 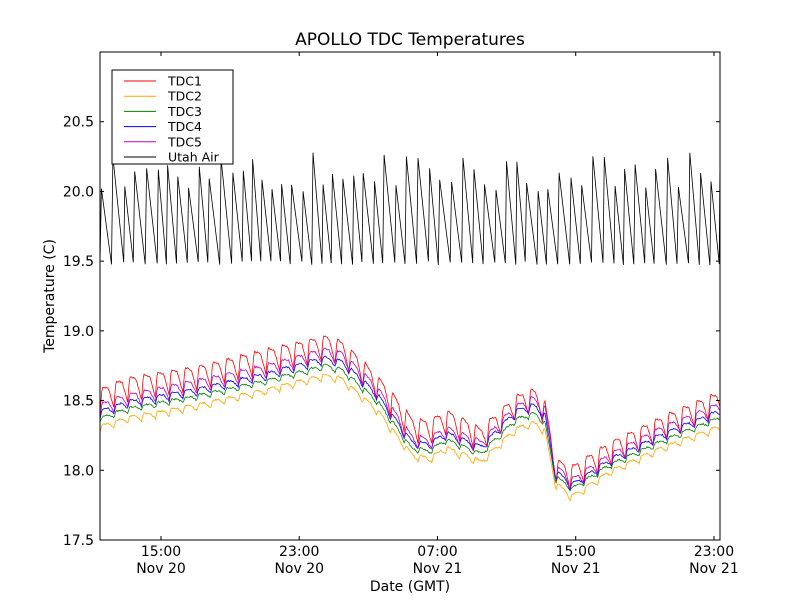 What do you see at coordinates (78, 541) in the screenshot?
I see `y-tick-label: 17.5` at bounding box center [78, 541].